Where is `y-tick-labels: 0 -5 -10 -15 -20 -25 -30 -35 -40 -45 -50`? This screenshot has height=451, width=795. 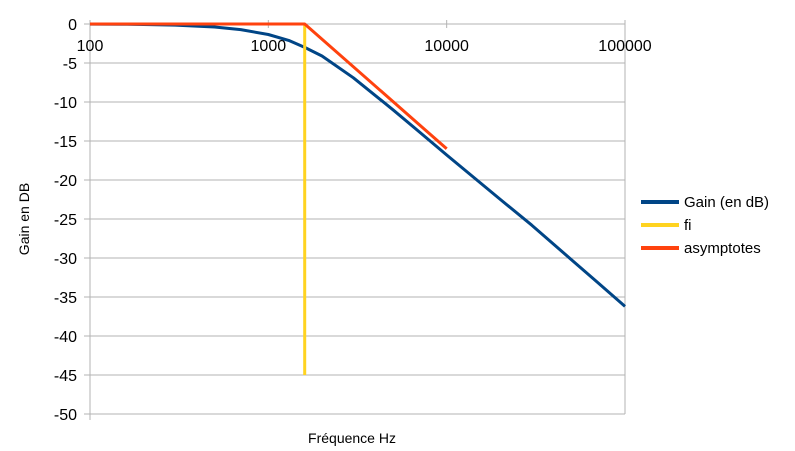
y-tick-labels: 0 -5 -10 -15 -20 -25 -30 -35 -40 -45 -50 is located at coordinates (65, 220).